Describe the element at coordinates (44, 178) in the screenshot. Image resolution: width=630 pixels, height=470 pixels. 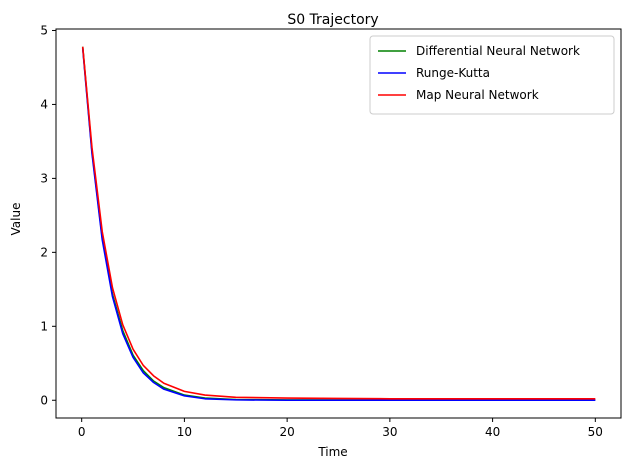
I see `y-tick-label: 3` at that location.